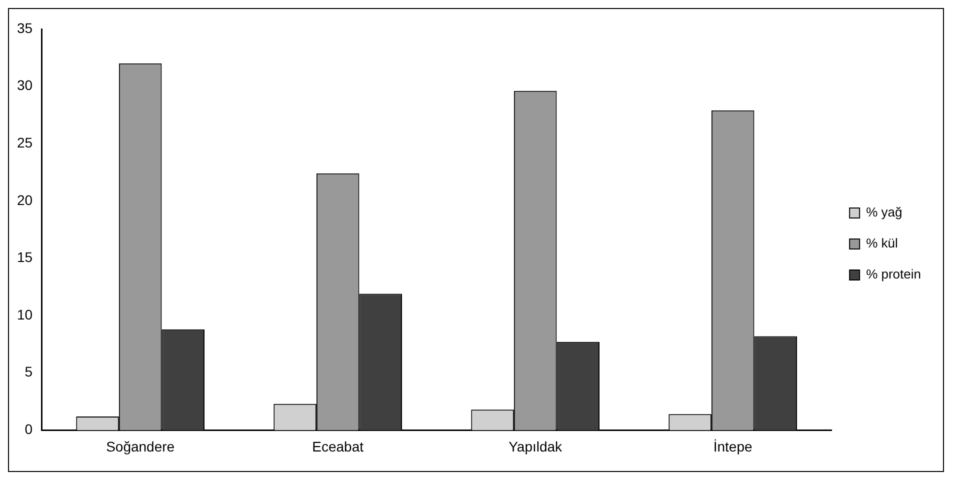 Image resolution: width=956 pixels, height=484 pixels. Describe the element at coordinates (28, 429) in the screenshot. I see `y-tick-label: 0` at that location.